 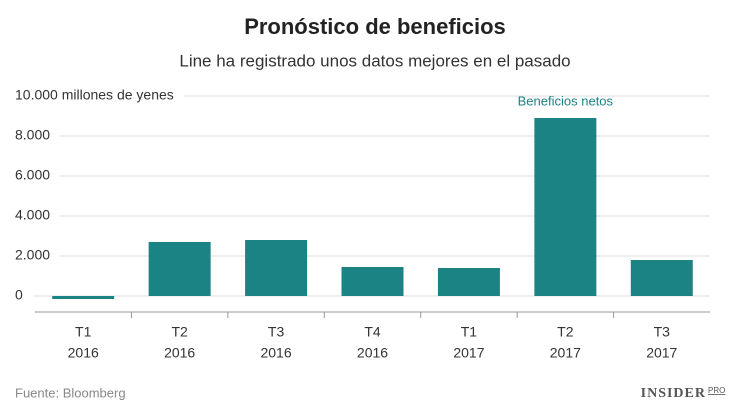 I want to click on legend-label: Beneficios netos, so click(x=566, y=100).